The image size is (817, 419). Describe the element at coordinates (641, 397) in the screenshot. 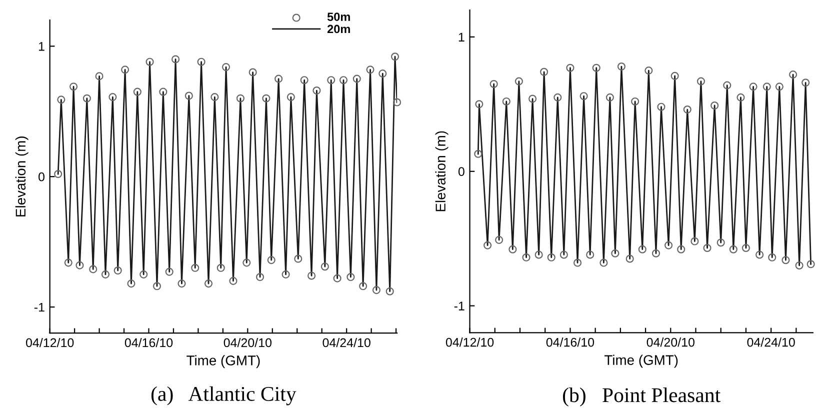

I see `text: (b) Point Pleasant` at that location.